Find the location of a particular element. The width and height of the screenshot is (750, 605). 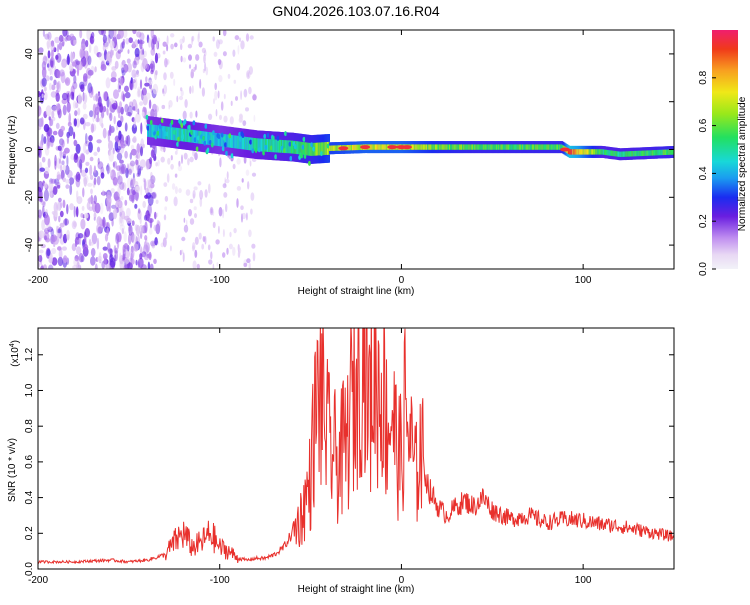

y-tick-label: 1.2 is located at coordinates (29, 354).